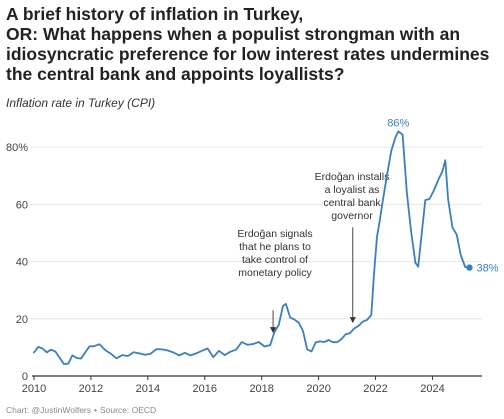  Describe the element at coordinates (22, 205) in the screenshot. I see `y-tick-label: 60` at that location.